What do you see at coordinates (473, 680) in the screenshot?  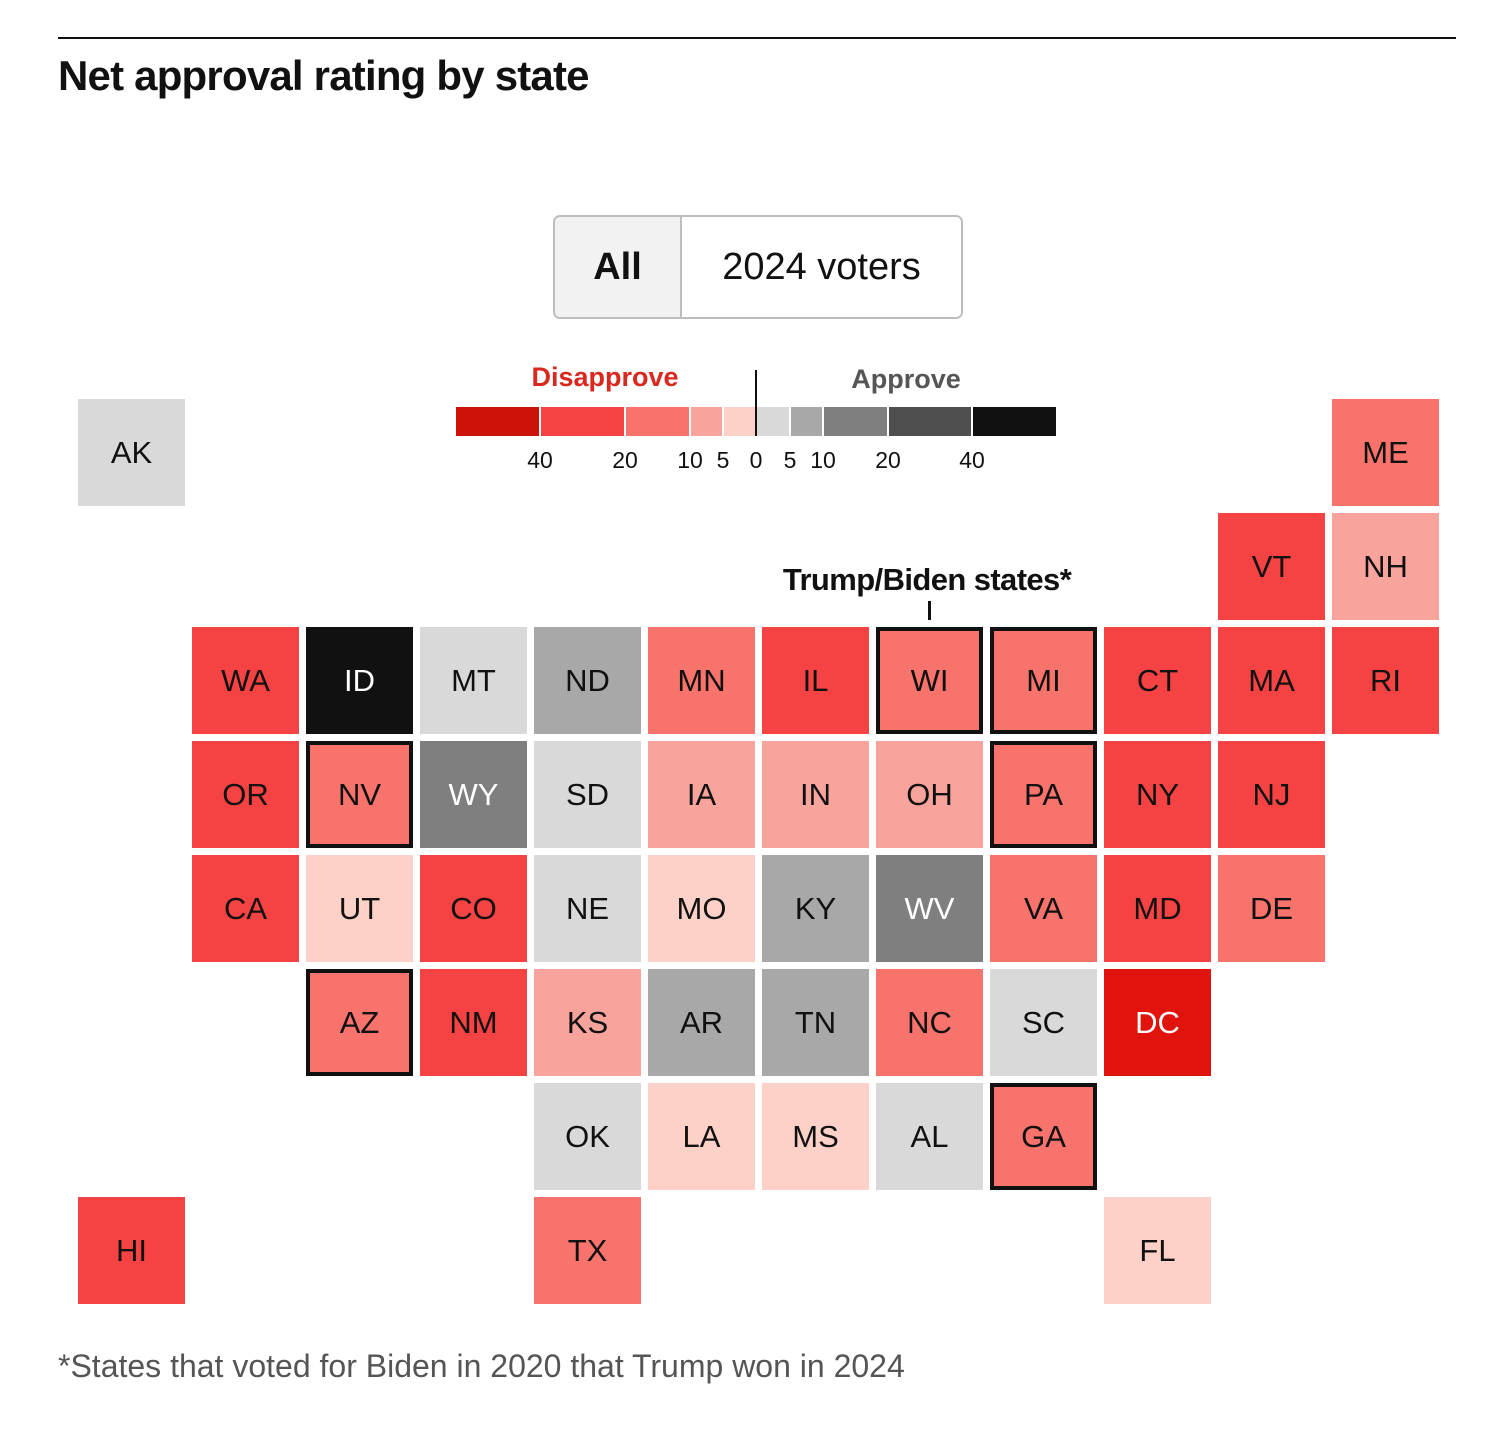 I see `state-tile-mt: MT` at bounding box center [473, 680].